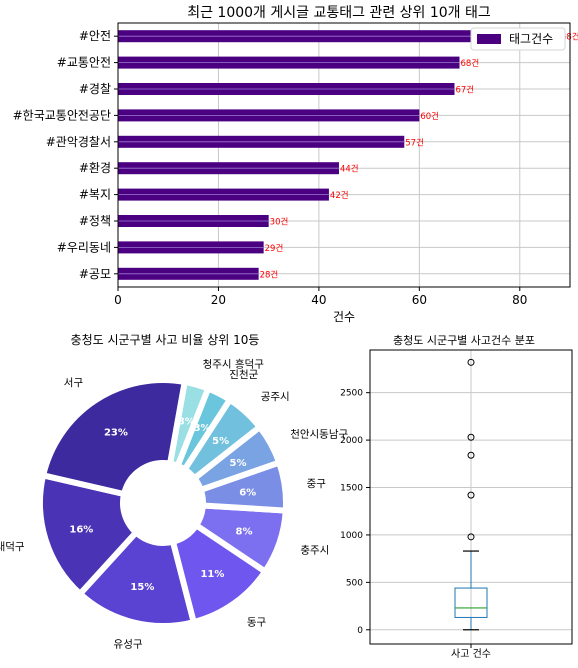  What do you see at coordinates (165, 340) in the screenshot?
I see `donut-chart-title: 충청도 시군구별 사고 비율 상위 10등` at bounding box center [165, 340].